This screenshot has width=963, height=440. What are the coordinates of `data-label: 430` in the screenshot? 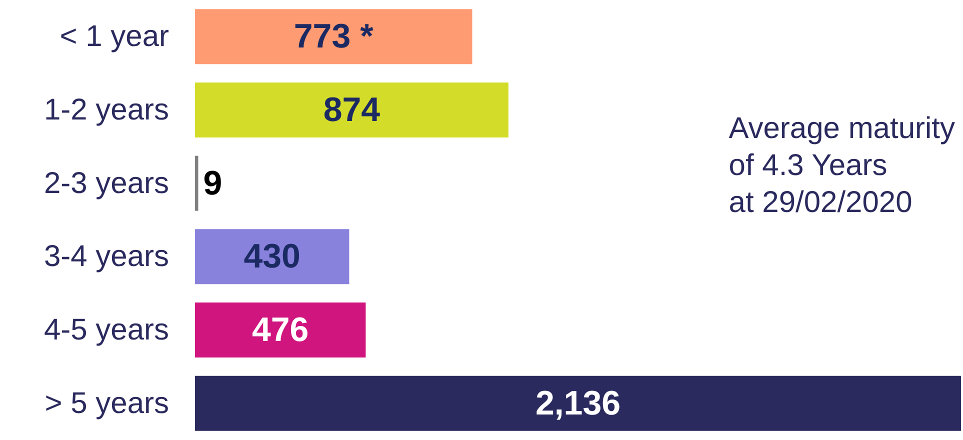 It's located at (272, 257).